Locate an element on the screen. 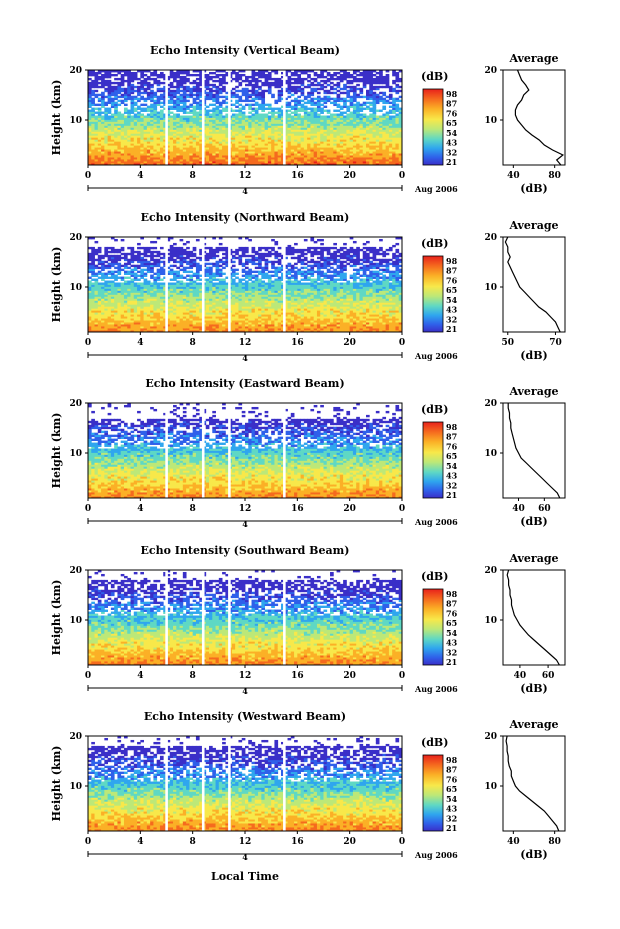 The height and width of the screenshot is (929, 620). colorbar-tick-label: 32 is located at coordinates (451, 152).